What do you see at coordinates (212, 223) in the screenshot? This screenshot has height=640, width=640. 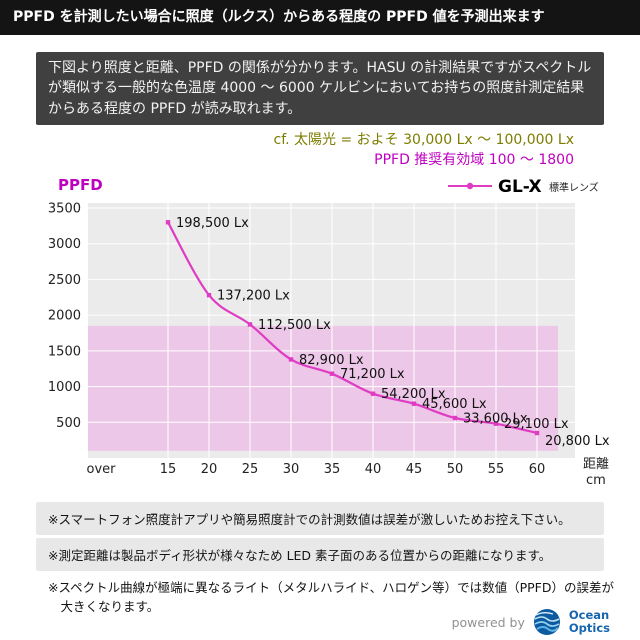 I see `data-point-label: 198,500 Lx` at bounding box center [212, 223].